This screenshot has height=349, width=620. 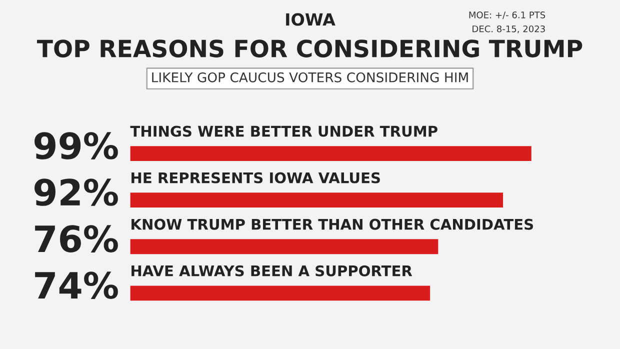 What do you see at coordinates (76, 146) in the screenshot?
I see `data-label: 99%` at bounding box center [76, 146].